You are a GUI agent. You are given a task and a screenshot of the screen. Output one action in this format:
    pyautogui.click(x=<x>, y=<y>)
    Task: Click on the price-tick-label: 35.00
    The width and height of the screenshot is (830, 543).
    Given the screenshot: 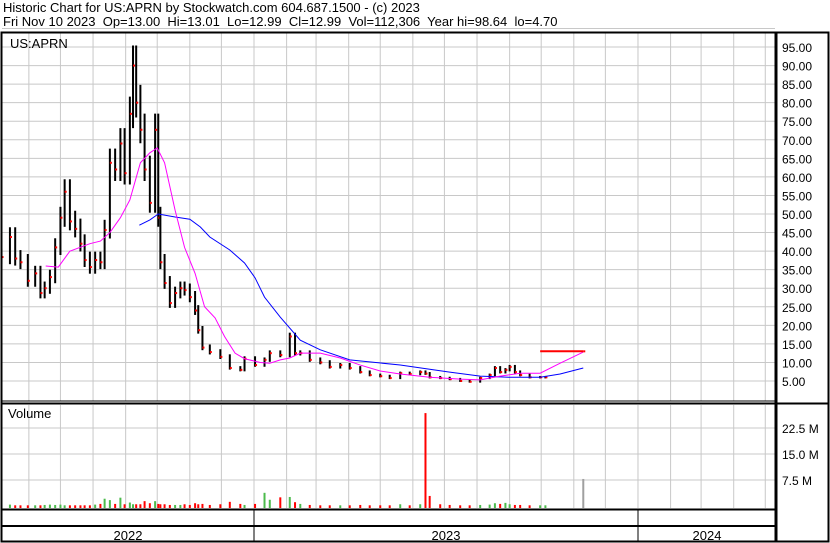 What is the action you would take?
    pyautogui.click(x=797, y=271)
    